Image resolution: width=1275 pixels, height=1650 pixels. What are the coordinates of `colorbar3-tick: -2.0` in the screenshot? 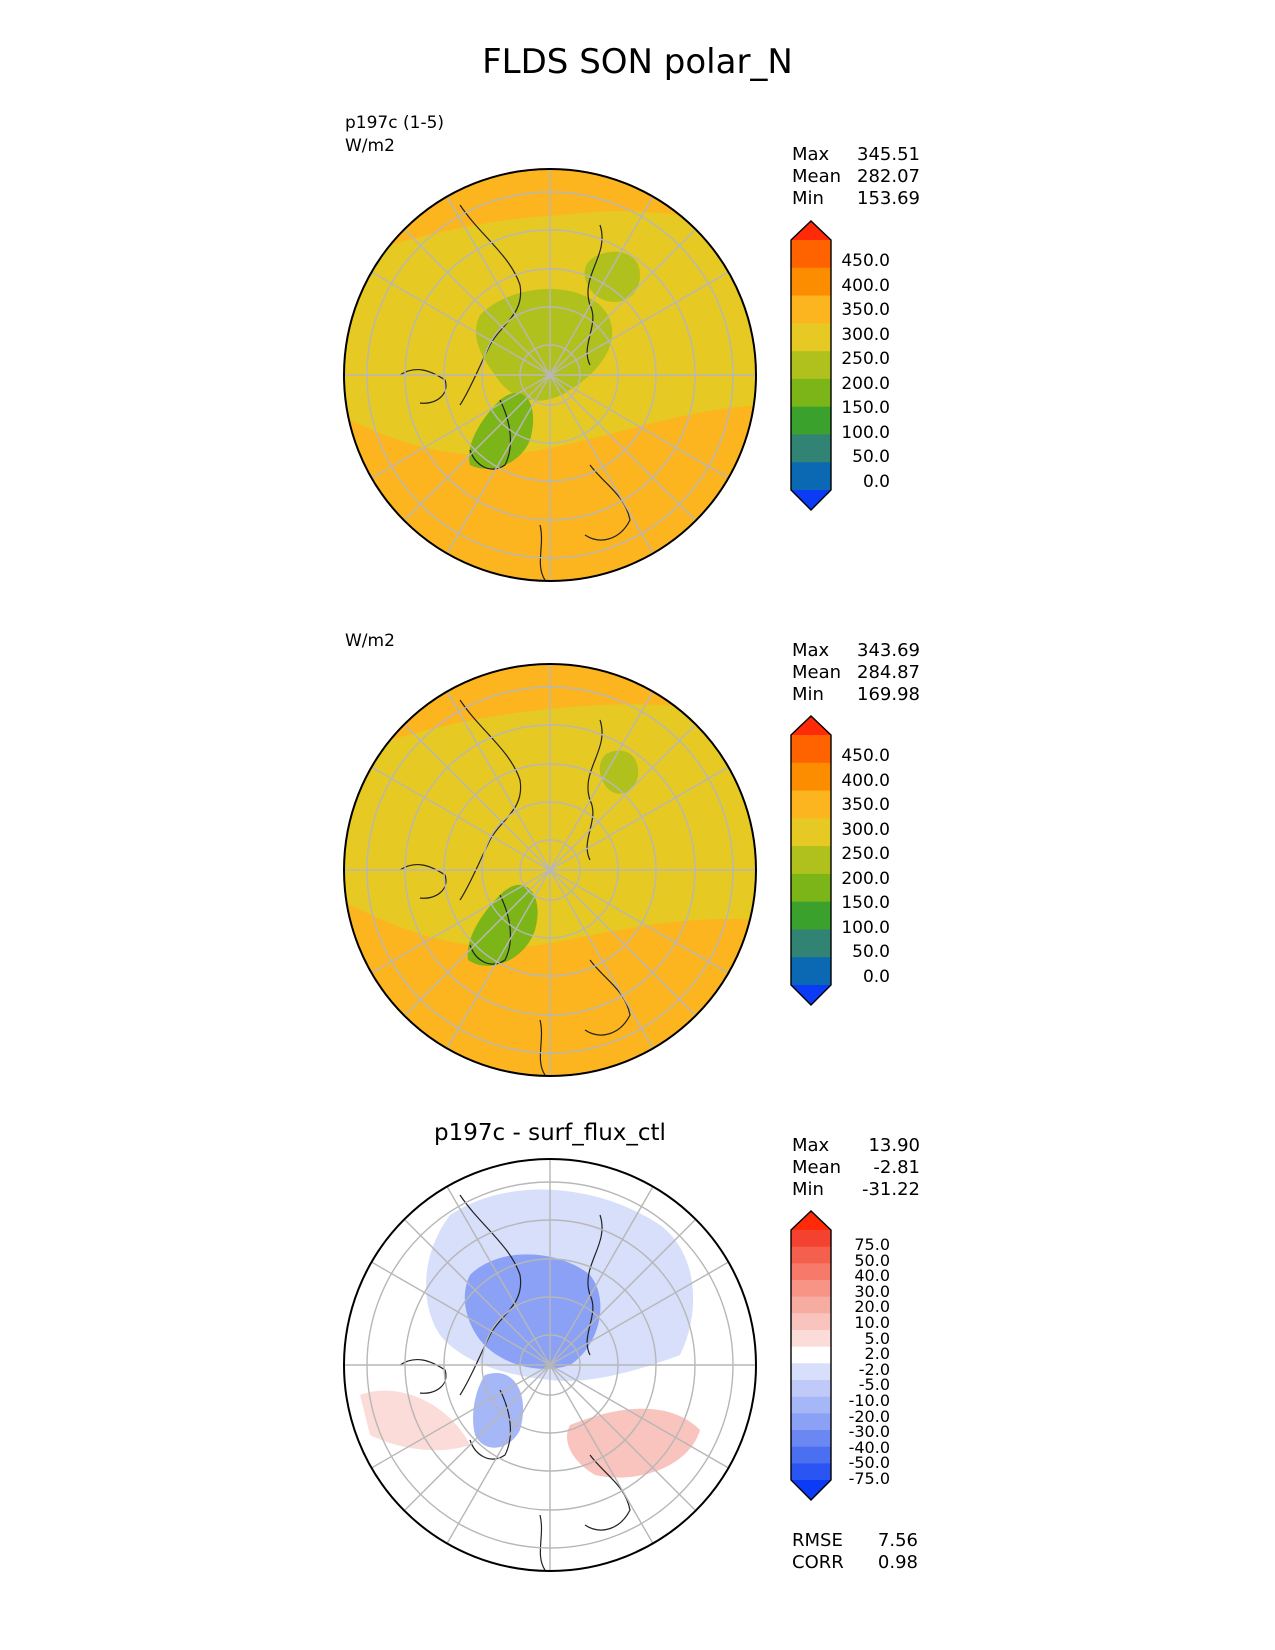 It's located at (874, 1369).